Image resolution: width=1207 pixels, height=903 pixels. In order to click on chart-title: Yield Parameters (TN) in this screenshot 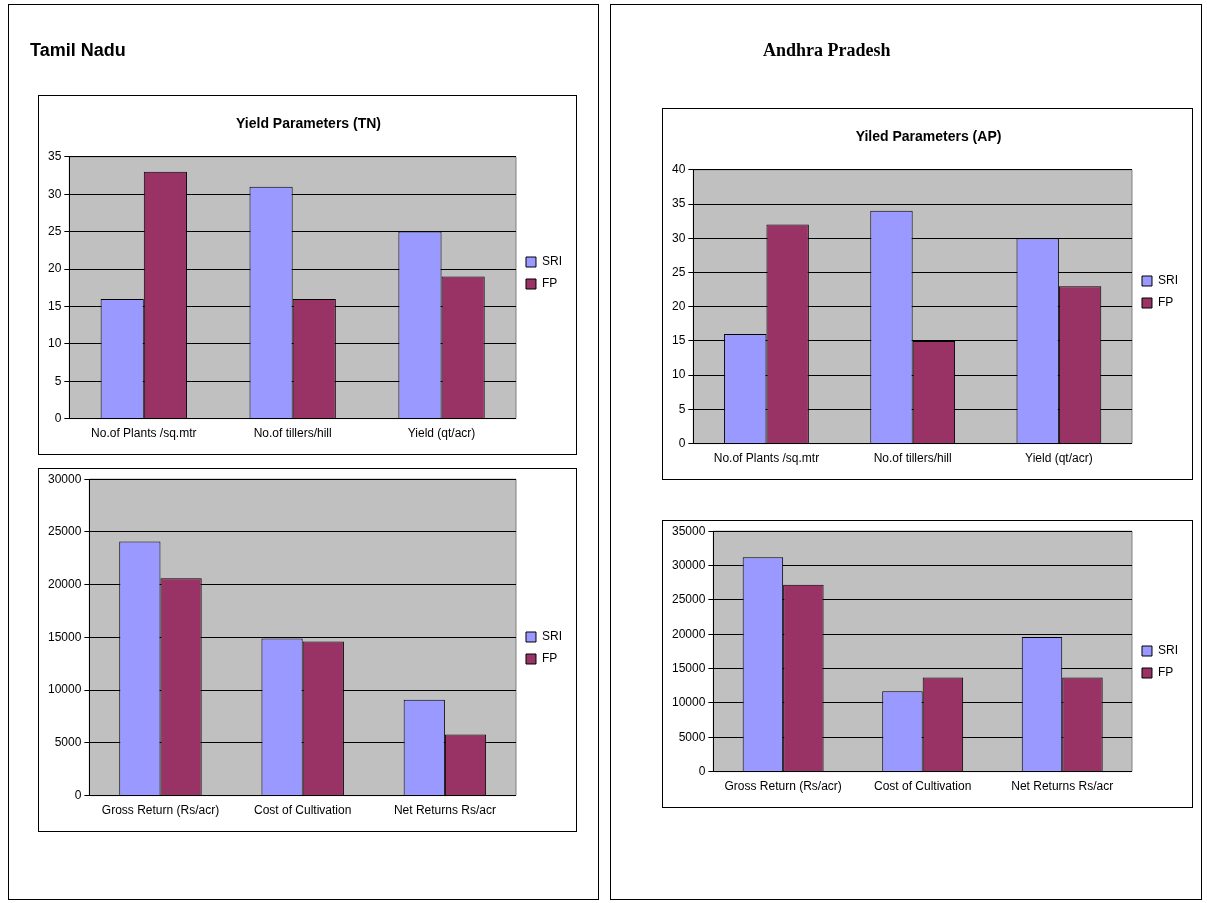, I will do `click(308, 123)`.